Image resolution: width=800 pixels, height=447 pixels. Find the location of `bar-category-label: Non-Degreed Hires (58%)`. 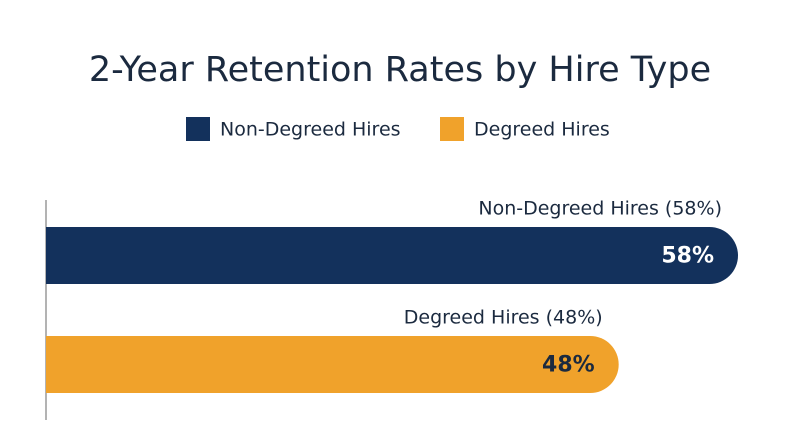

bar-category-label: Non-Degreed Hires (58%) is located at coordinates (600, 209).